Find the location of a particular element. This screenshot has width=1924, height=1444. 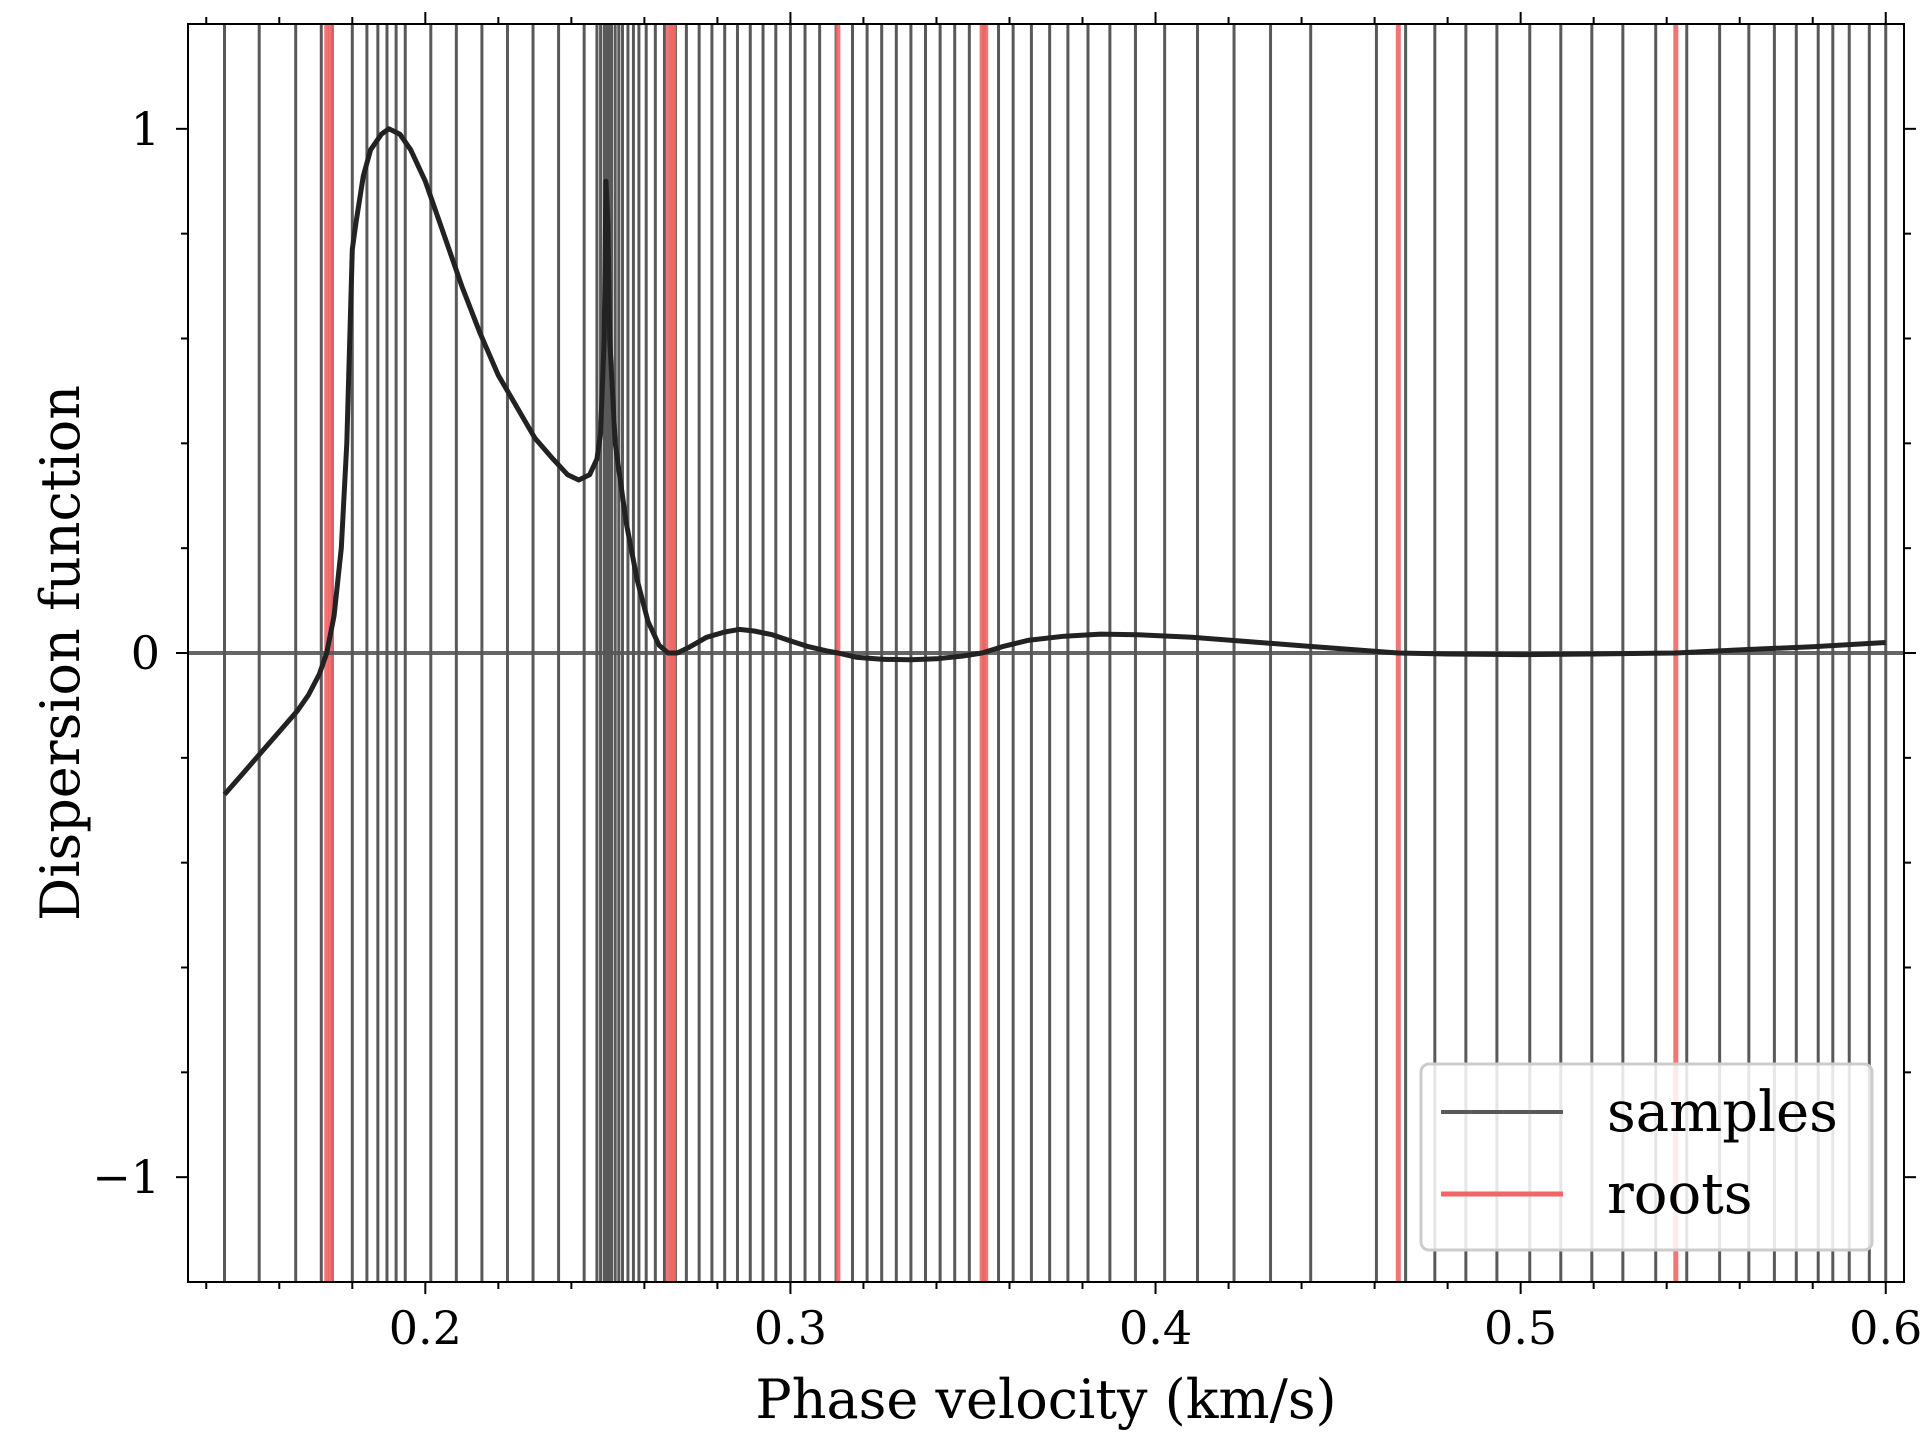

y-tick-label: 0 is located at coordinates (145, 653).